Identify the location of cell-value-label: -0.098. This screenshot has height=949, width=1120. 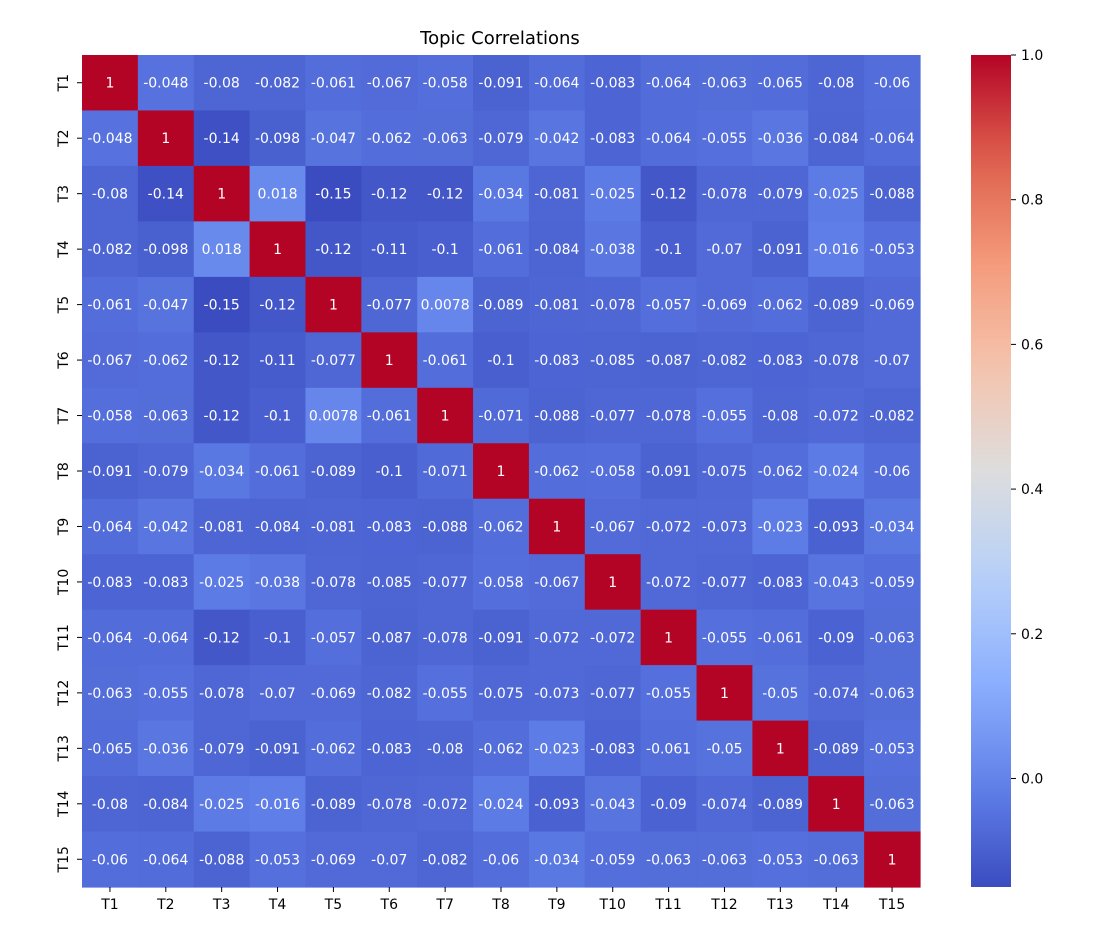
(165, 250).